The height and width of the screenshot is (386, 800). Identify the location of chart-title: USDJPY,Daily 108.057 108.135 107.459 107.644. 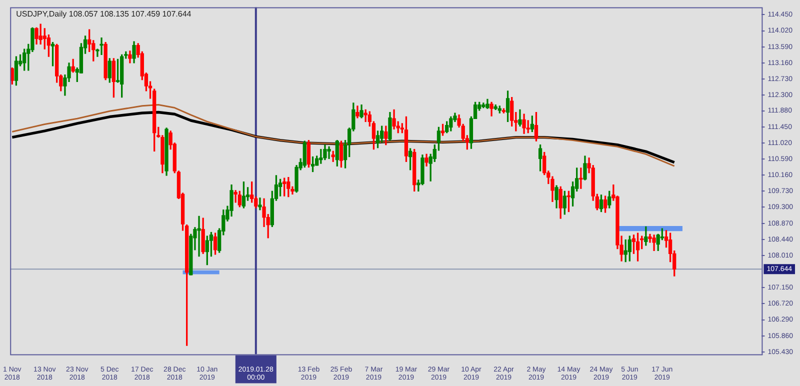
(104, 13).